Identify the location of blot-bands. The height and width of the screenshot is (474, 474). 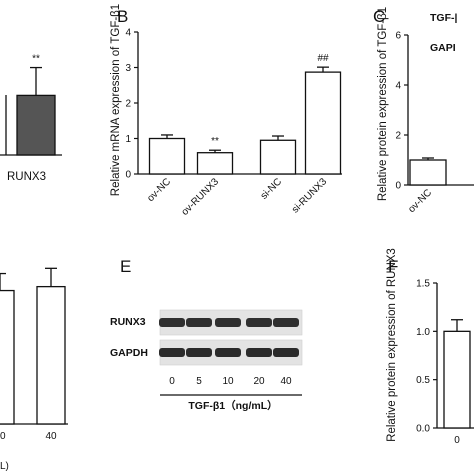
(229, 337).